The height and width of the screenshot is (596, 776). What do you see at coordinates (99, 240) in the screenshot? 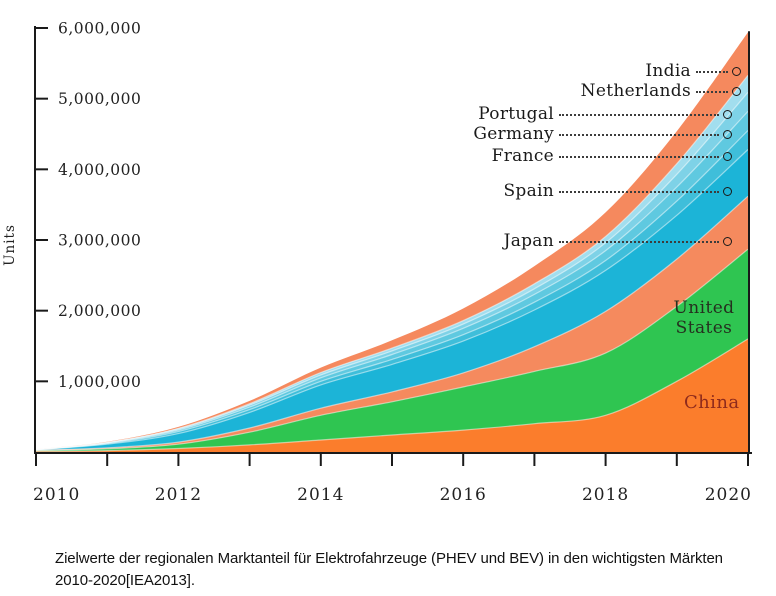
I see `y-tick-label: 3,000,000` at bounding box center [99, 240].